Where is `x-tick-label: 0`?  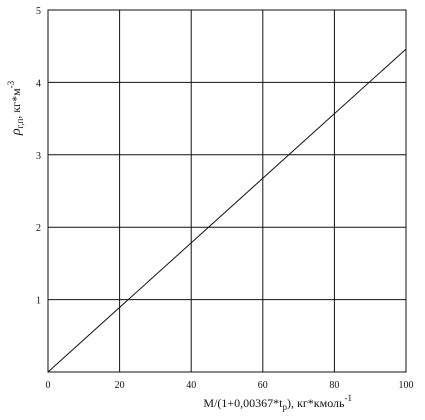
x-tick-label: 0 is located at coordinates (48, 385).